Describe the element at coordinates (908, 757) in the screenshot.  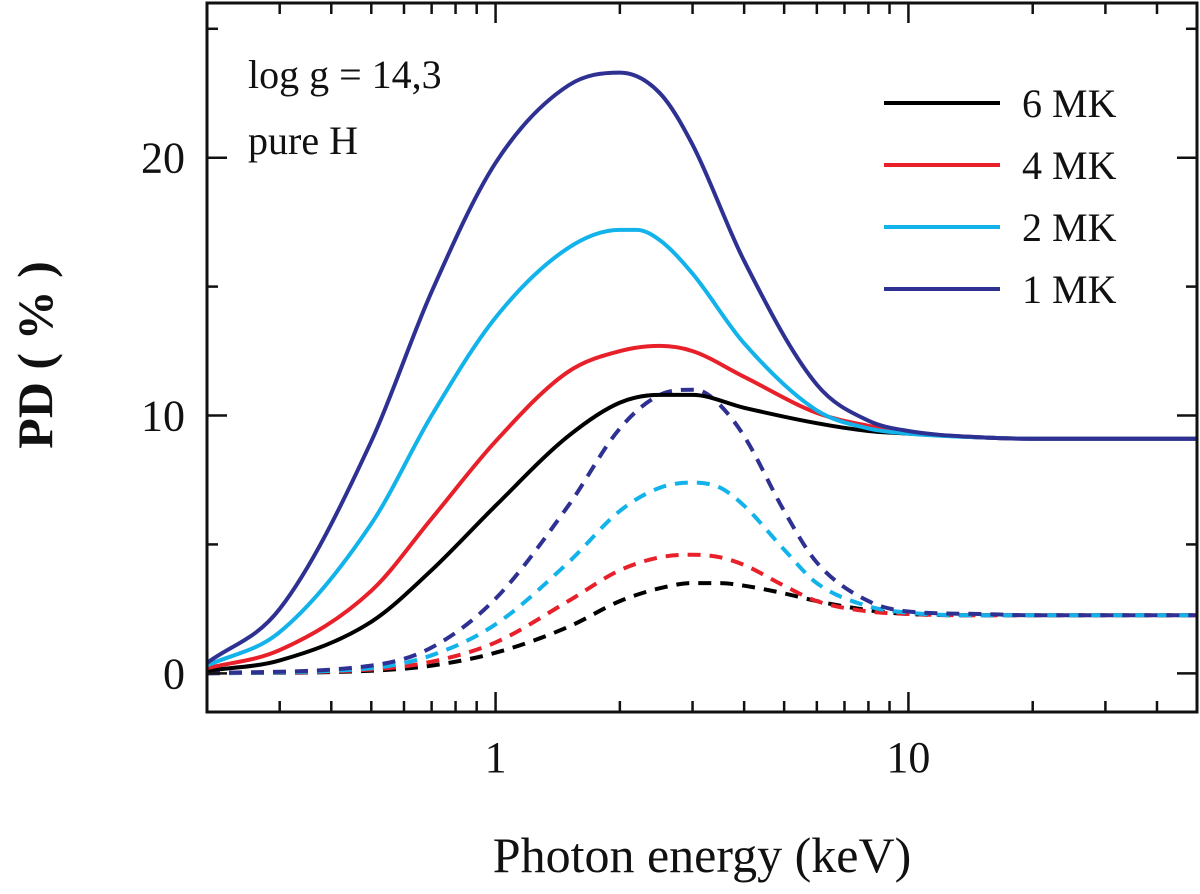
I see `x-tick-label: 10` at that location.